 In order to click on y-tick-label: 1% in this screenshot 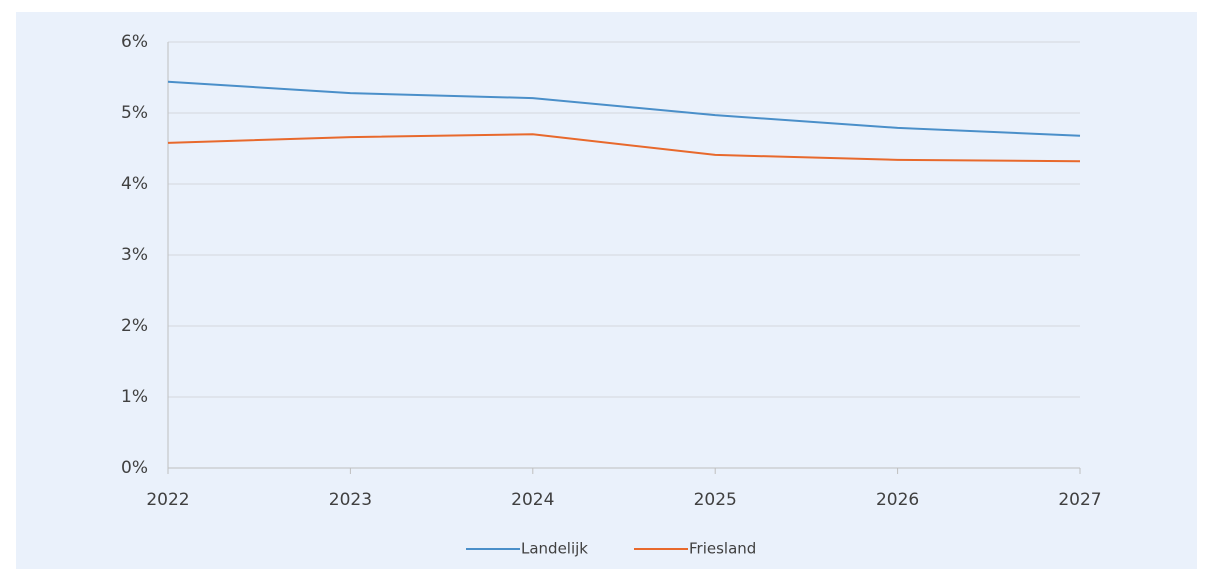, I will do `click(134, 397)`.